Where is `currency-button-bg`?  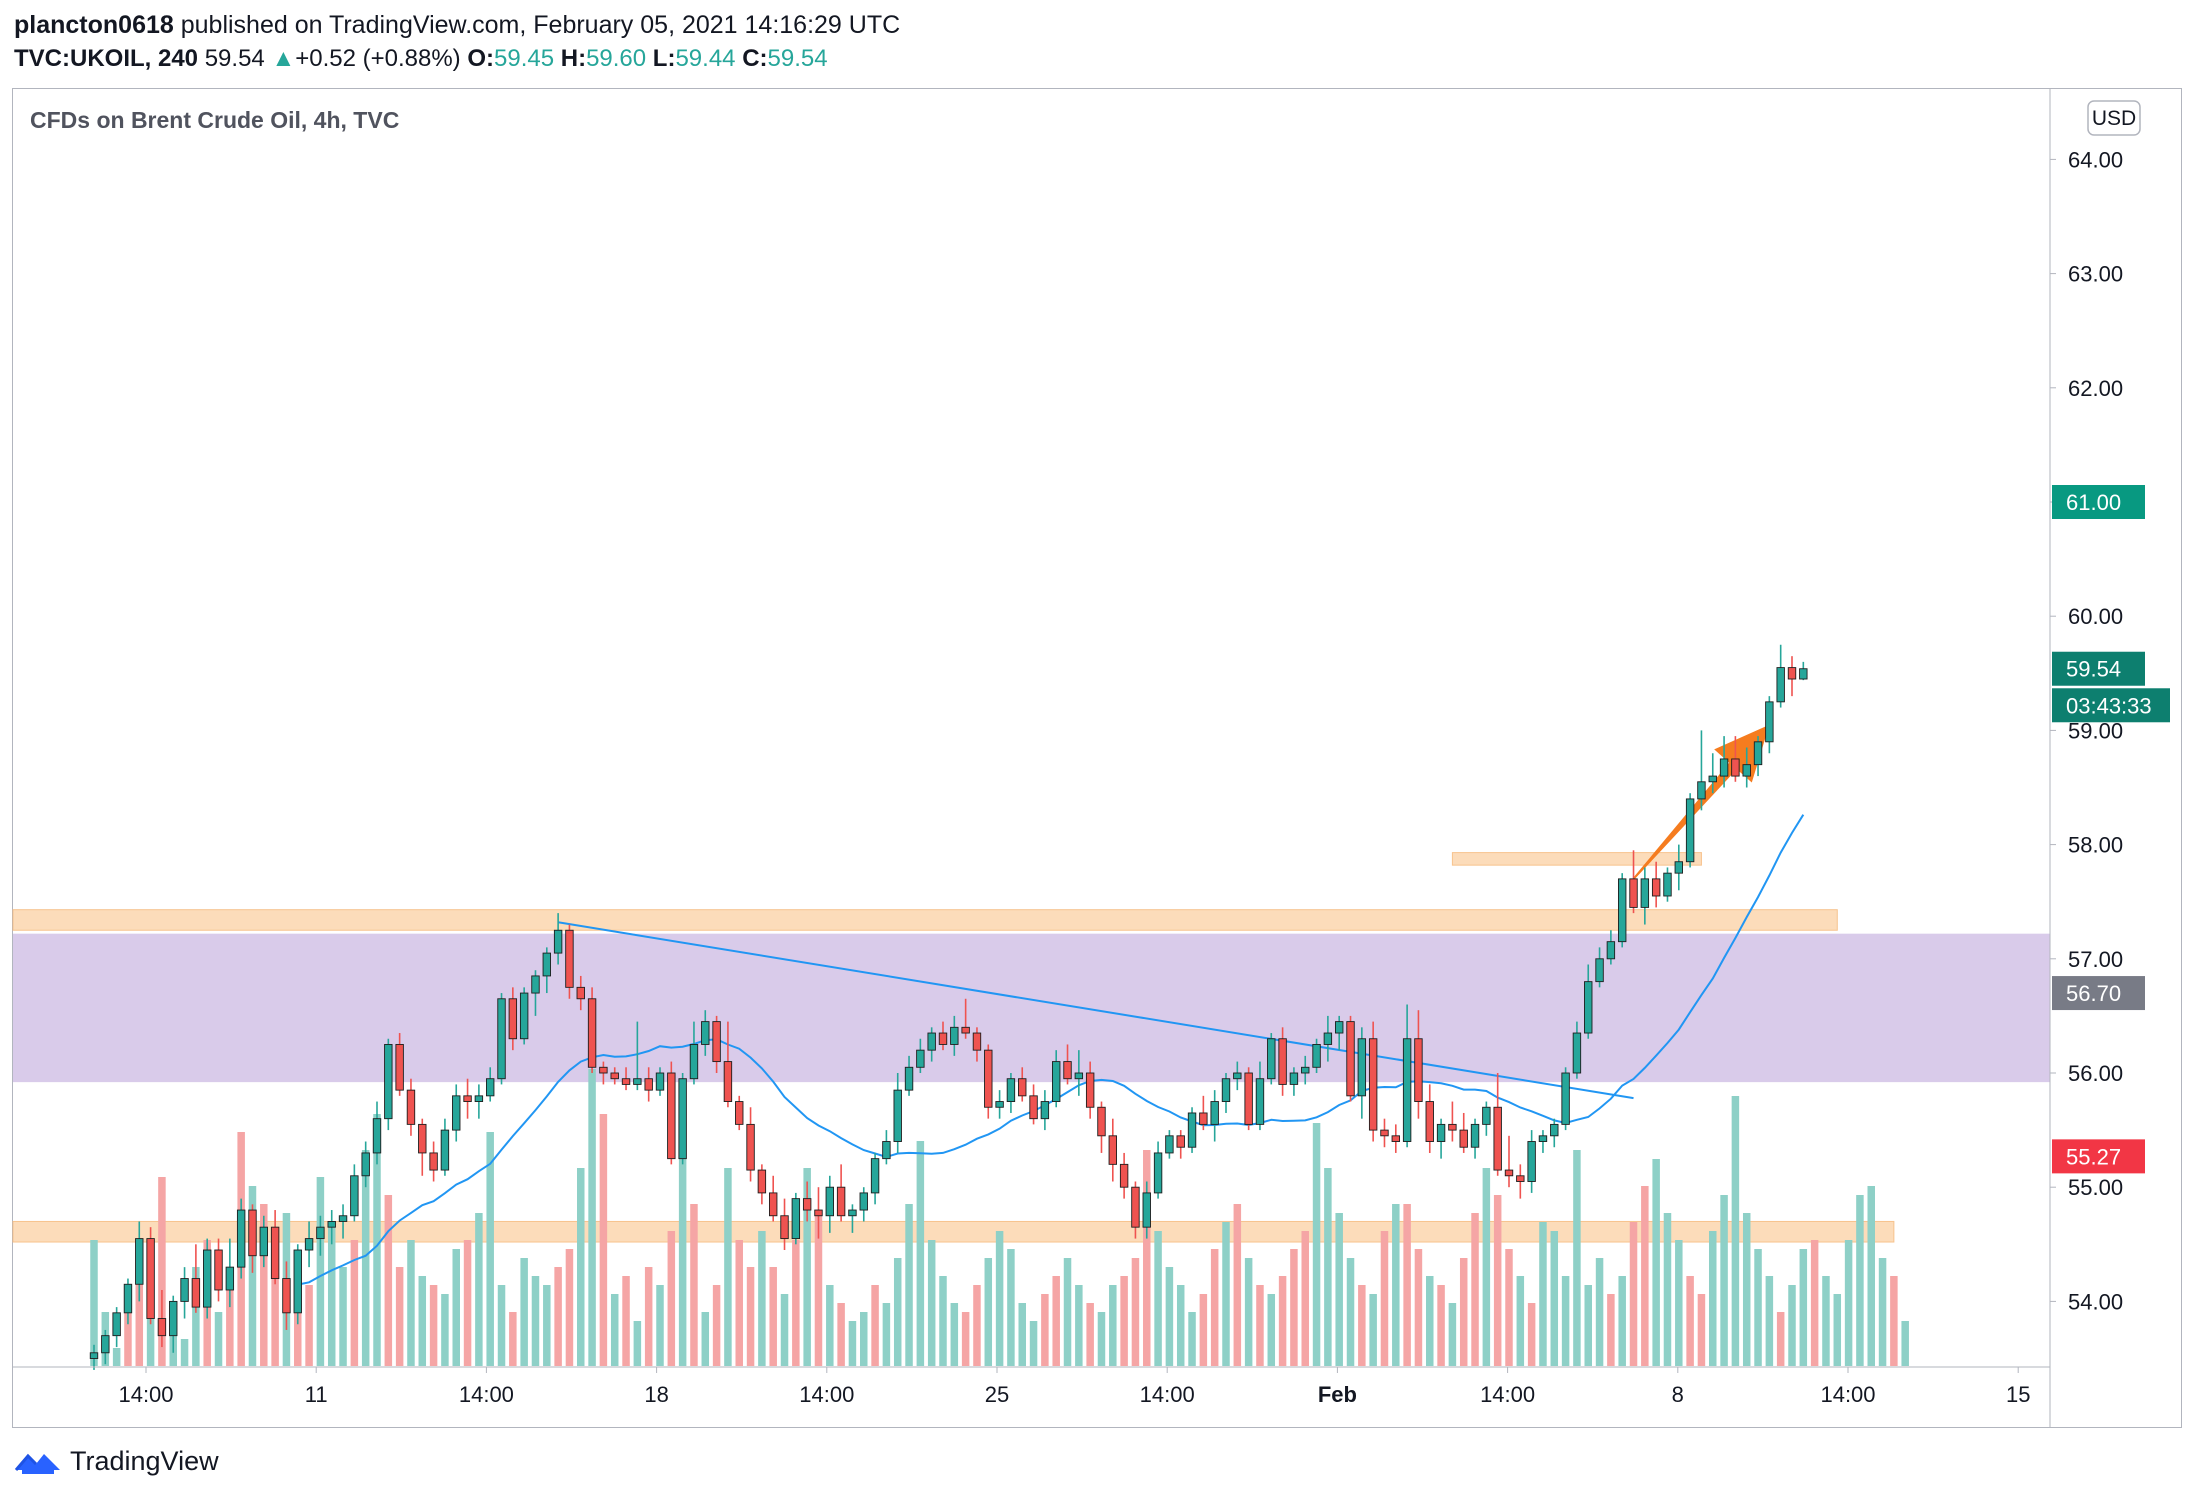
currency-button-bg is located at coordinates (2114, 118).